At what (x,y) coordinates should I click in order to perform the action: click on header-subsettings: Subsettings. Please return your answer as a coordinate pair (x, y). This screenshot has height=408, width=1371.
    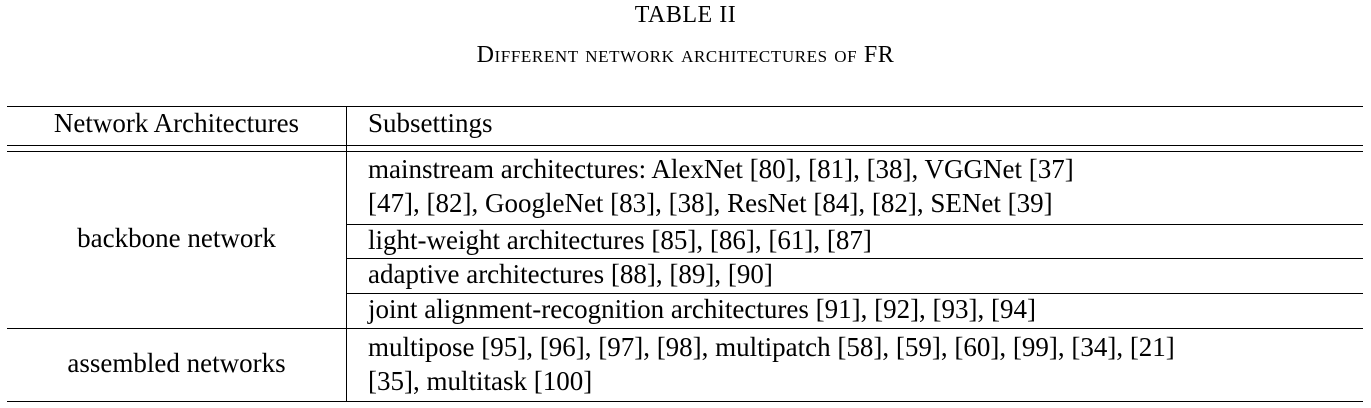
    Looking at the image, I should click on (430, 123).